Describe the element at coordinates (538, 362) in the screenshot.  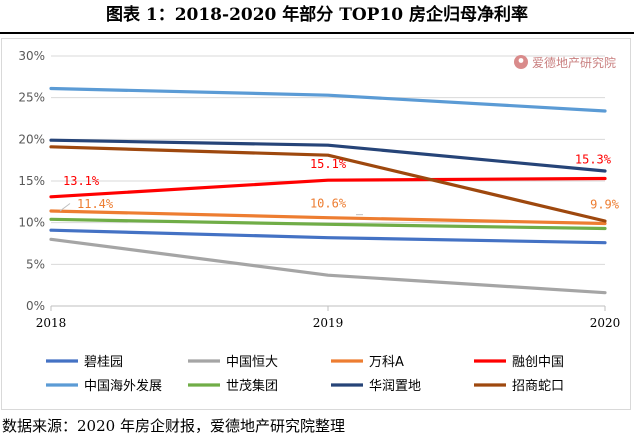
I see `legend-label: 融创中国` at that location.